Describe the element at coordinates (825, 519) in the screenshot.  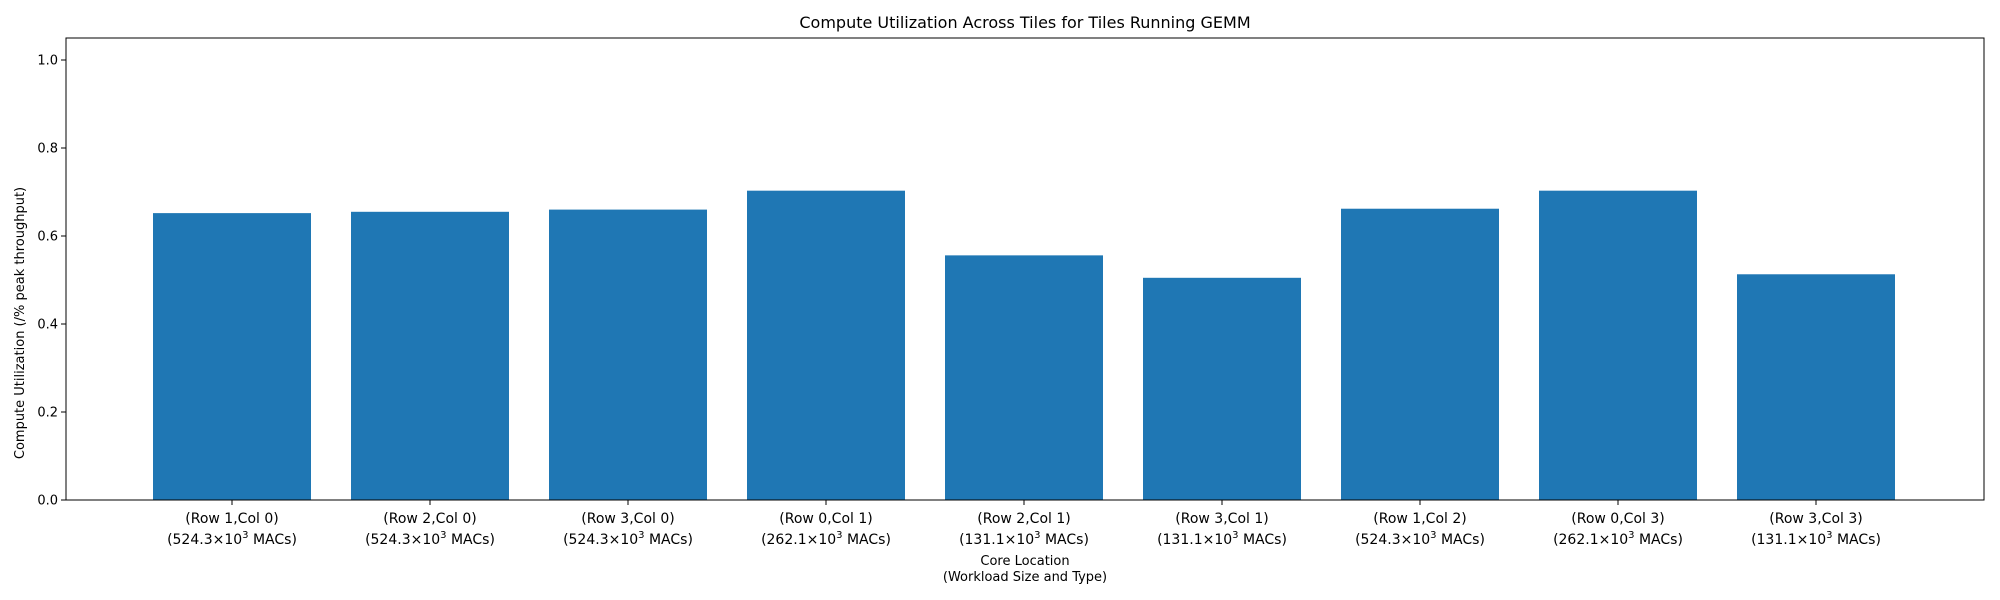
I see `x-tick-label-location: (Row 0,Col 1)` at that location.